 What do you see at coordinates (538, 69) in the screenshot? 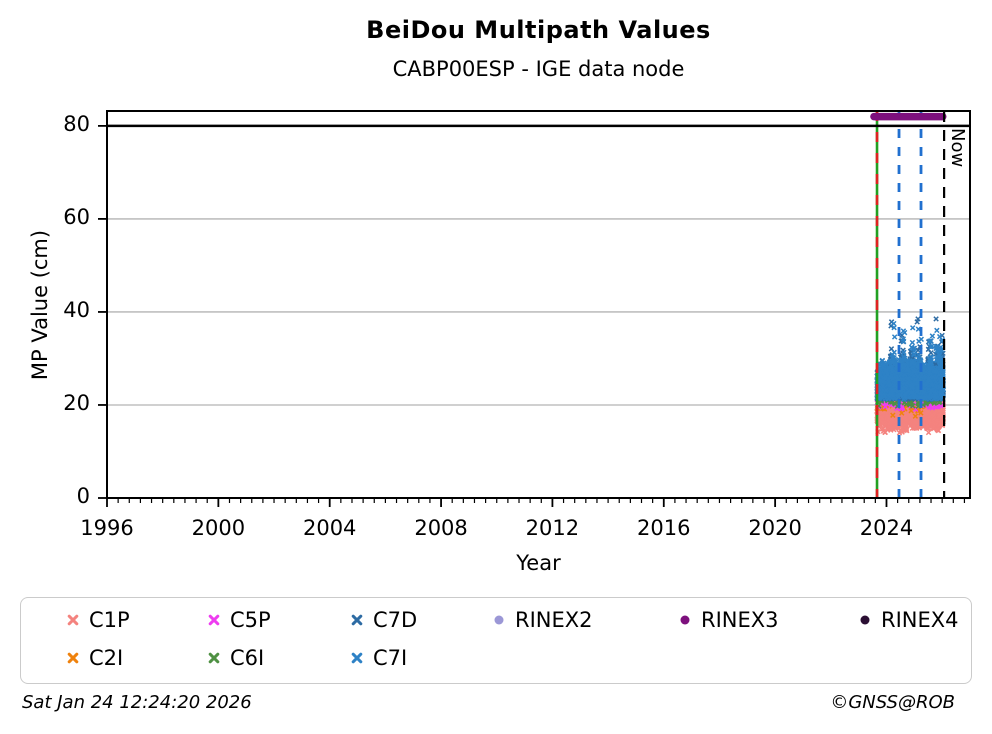
I see `figure-subtitle: CABP00ESP - IGE data node` at bounding box center [538, 69].